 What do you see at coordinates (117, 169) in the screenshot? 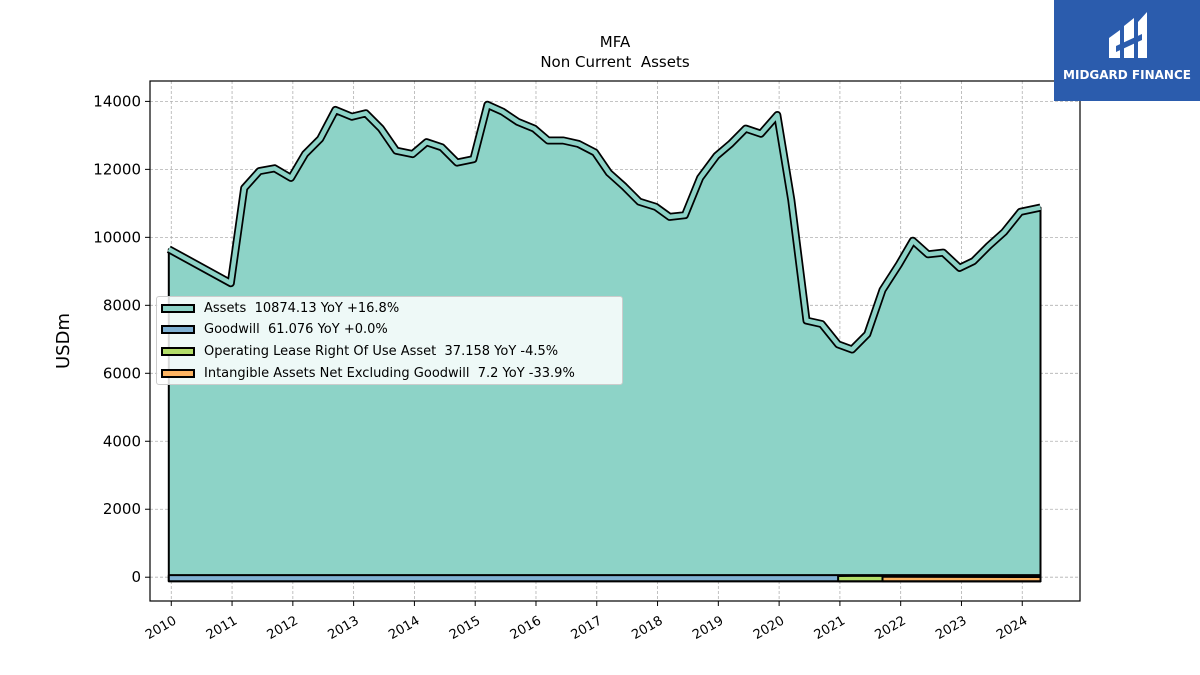
I see `y-tick-label: 12000` at bounding box center [117, 169].